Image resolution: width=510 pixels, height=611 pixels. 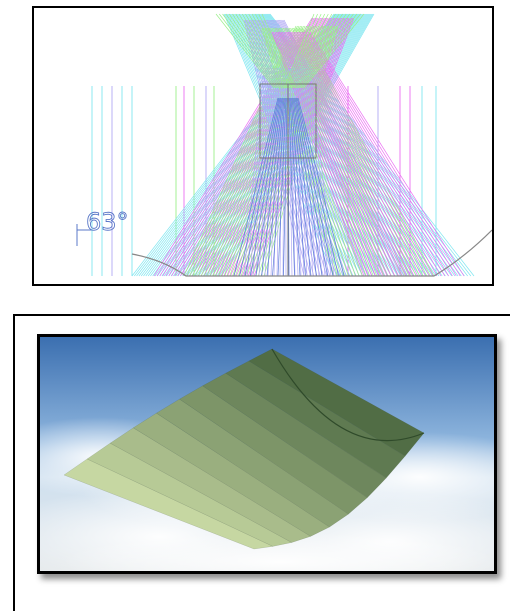 I want to click on trough-lip, so click(x=348, y=395).